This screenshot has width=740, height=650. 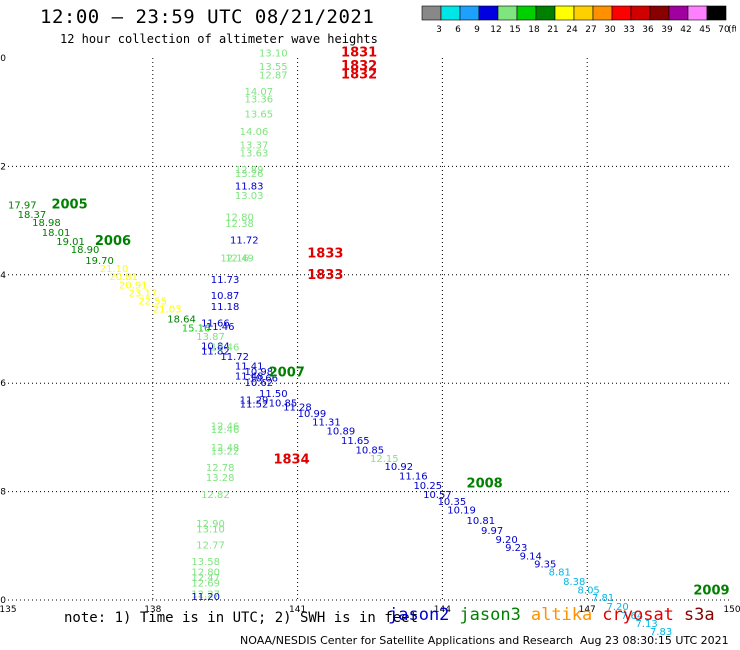 I want to click on swh-value-label: 22.55, so click(x=152, y=302).